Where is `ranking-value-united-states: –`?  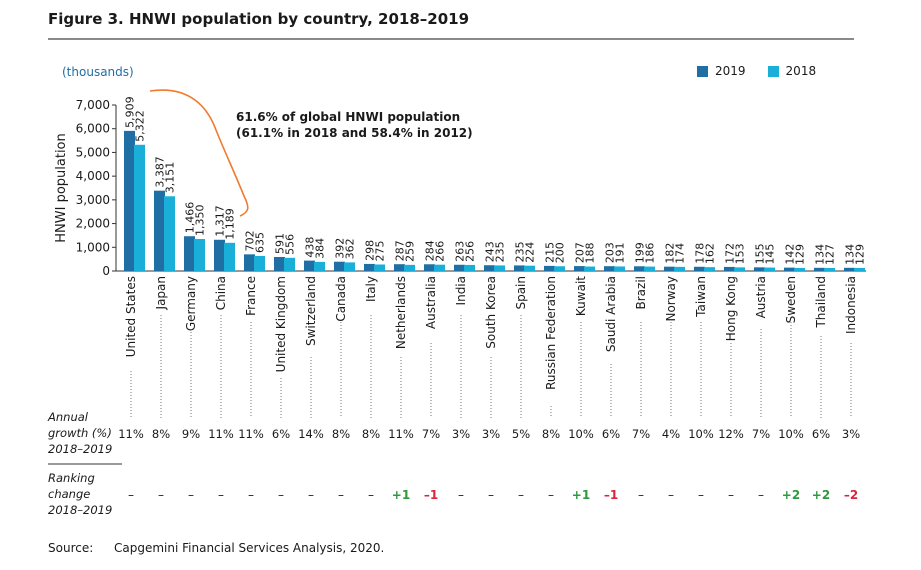 ranking-value-united-states: – is located at coordinates (131, 495).